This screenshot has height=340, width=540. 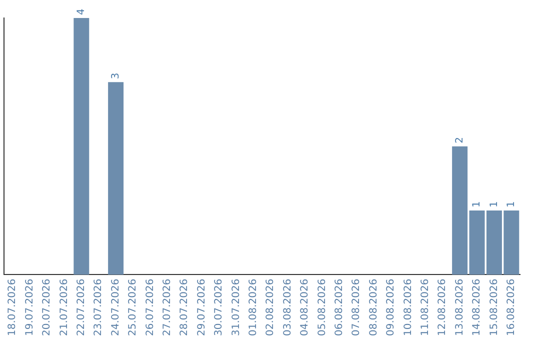 I want to click on x-tick-label: 10.08.2026, so click(x=408, y=307).